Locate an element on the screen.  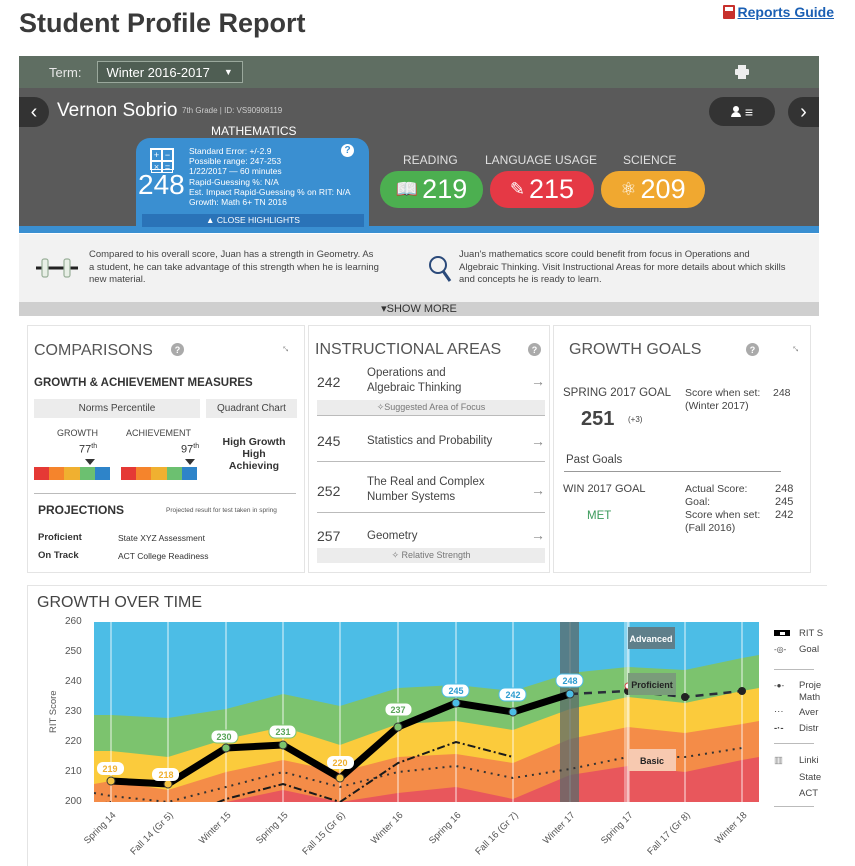
language-usage-score-pill: ✎ 215 is located at coordinates (542, 189).